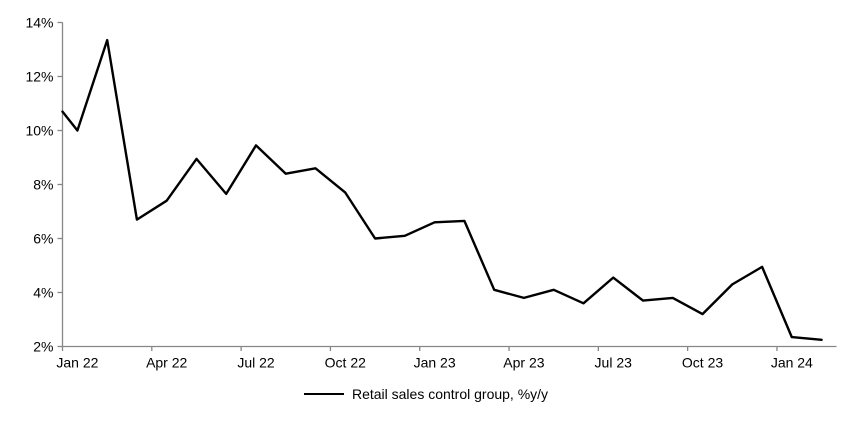 The width and height of the screenshot is (852, 423). Describe the element at coordinates (435, 363) in the screenshot. I see `x-axis-tick-label: Jan 23` at that location.